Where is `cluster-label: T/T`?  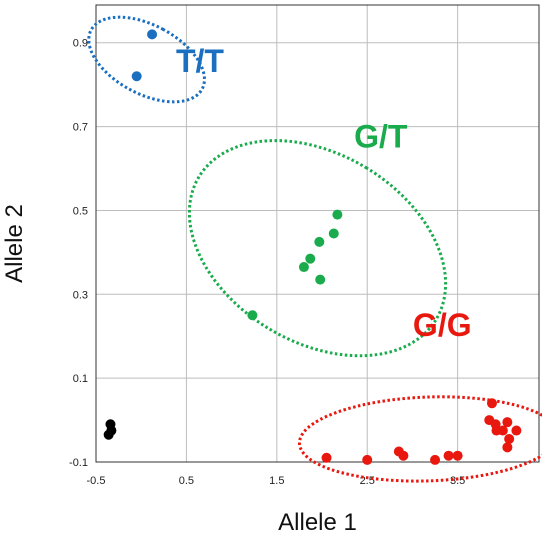 cluster-label: T/T is located at coordinates (200, 61).